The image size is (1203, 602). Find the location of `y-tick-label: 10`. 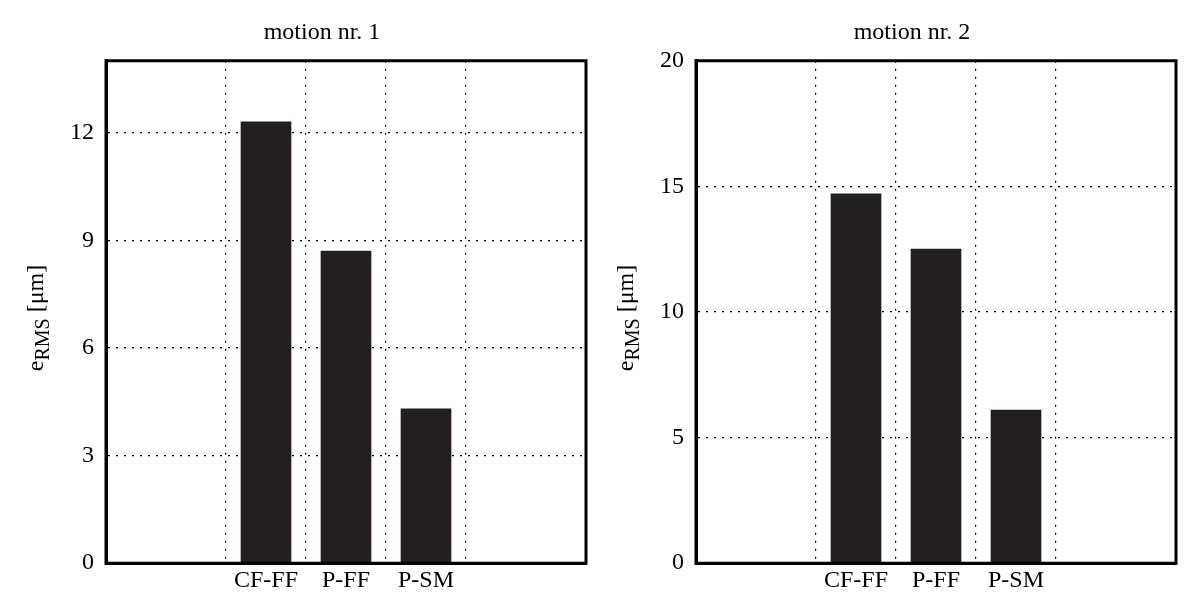

y-tick-label: 10 is located at coordinates (672, 310).